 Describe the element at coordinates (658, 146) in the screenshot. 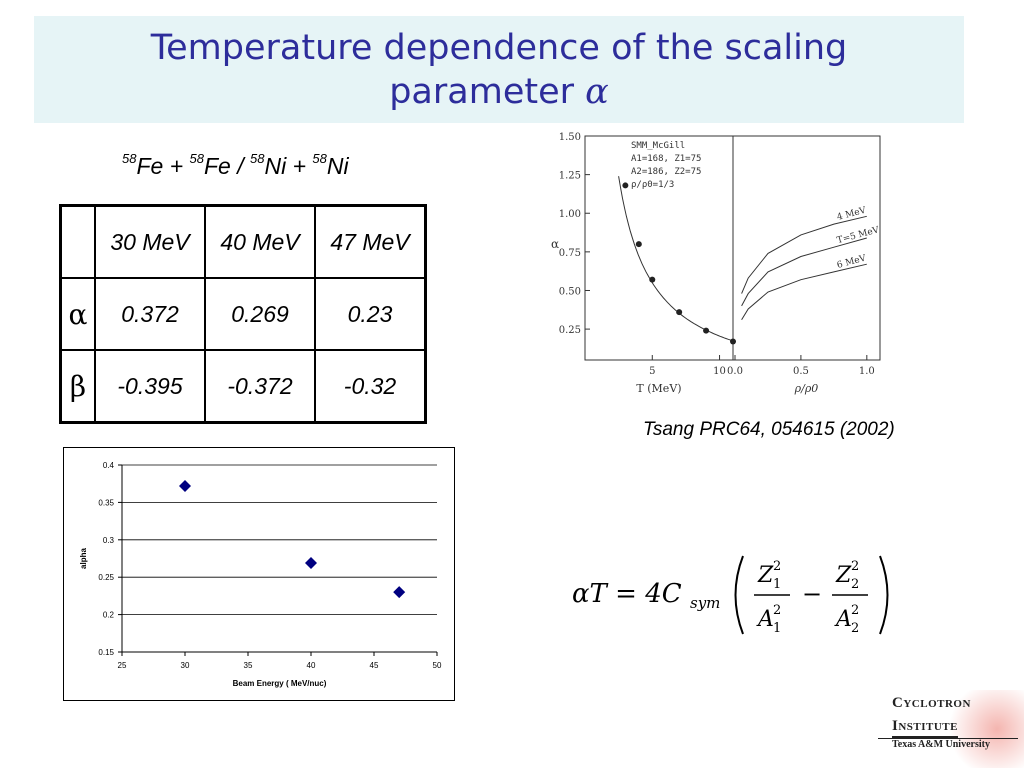

I see `legend-text: SMM_McGill` at that location.